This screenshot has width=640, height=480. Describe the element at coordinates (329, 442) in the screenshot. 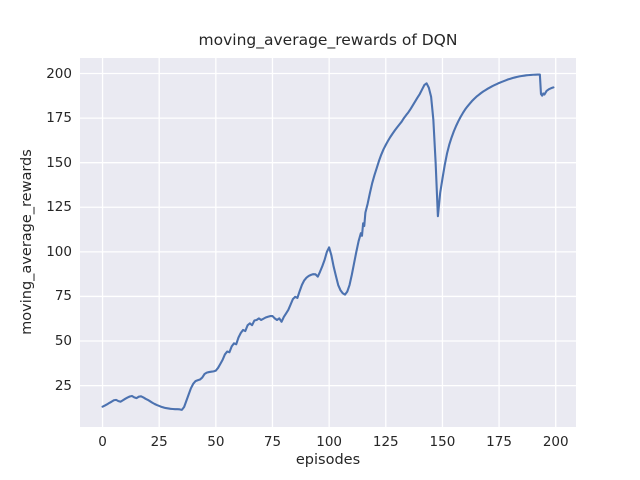

I see `x-tick-label: 100` at that location.